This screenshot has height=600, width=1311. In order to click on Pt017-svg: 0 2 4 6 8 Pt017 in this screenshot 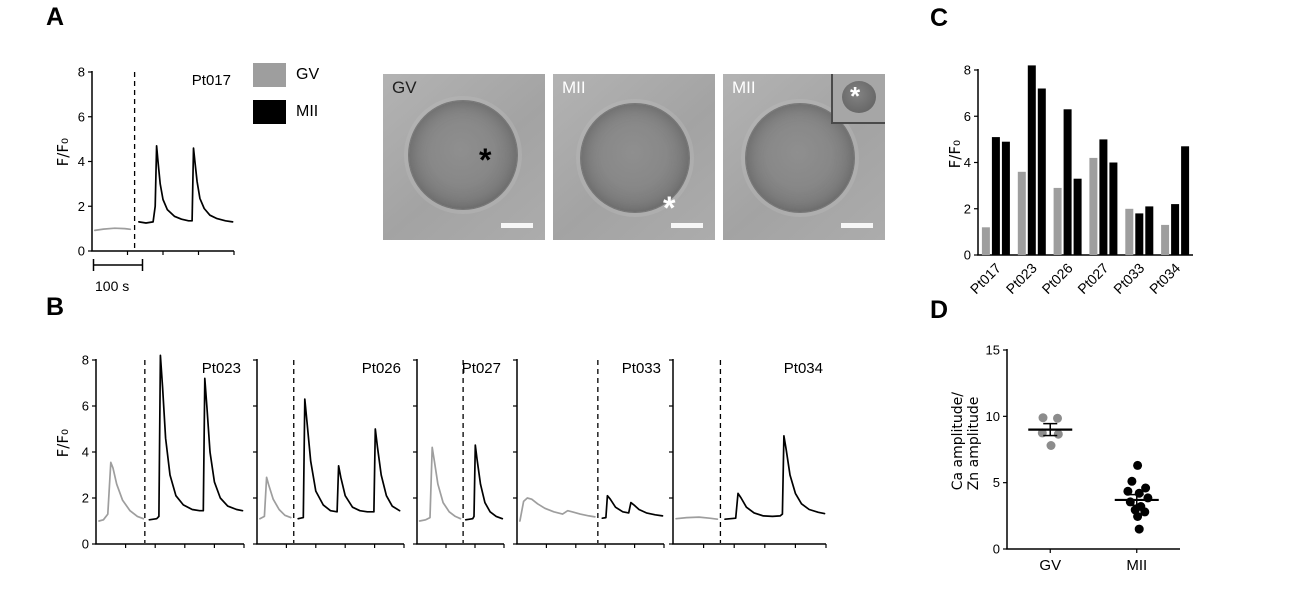, I will do `click(156, 162)`.